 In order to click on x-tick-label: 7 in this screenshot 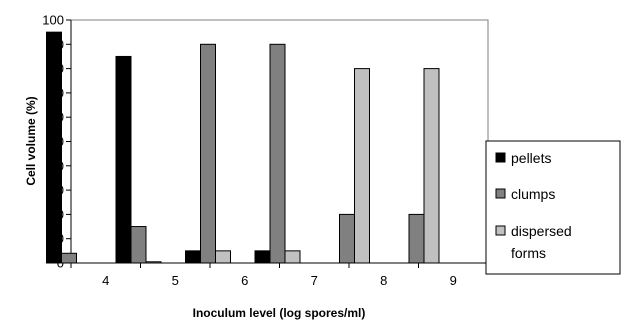, I will do `click(314, 280)`.